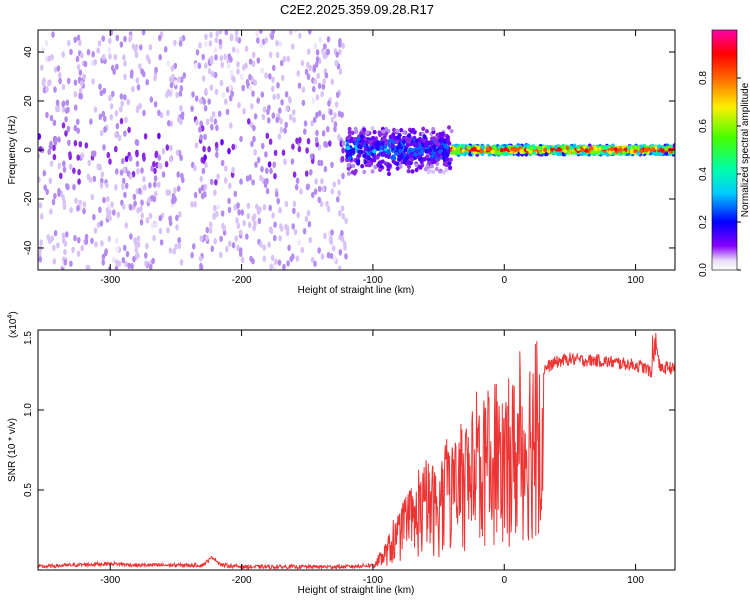 The height and width of the screenshot is (600, 750). What do you see at coordinates (242, 280) in the screenshot?
I see `top-x-tick-label: -200` at bounding box center [242, 280].